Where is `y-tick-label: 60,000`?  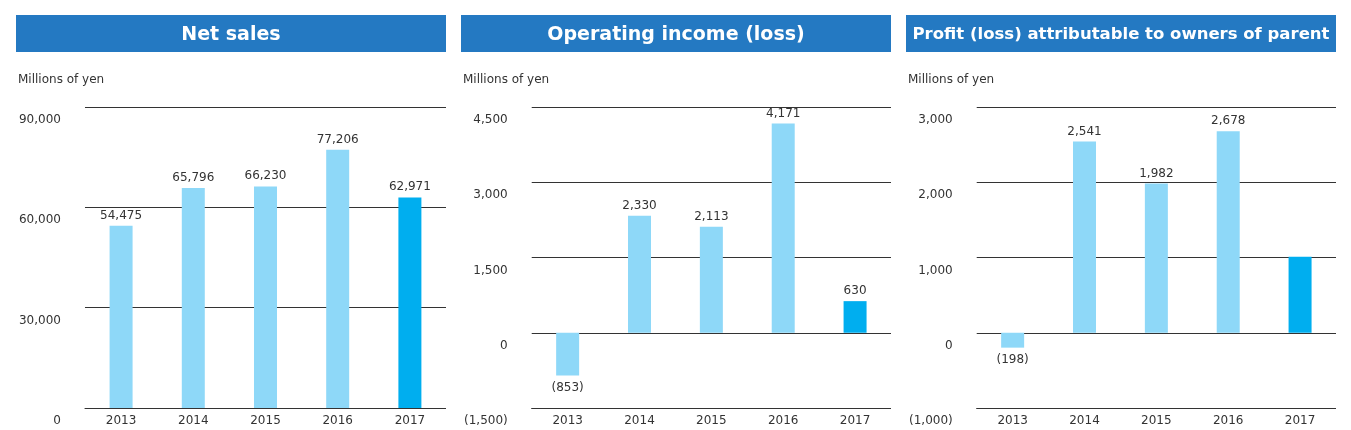
y-tick-label: 60,000 is located at coordinates (39, 219).